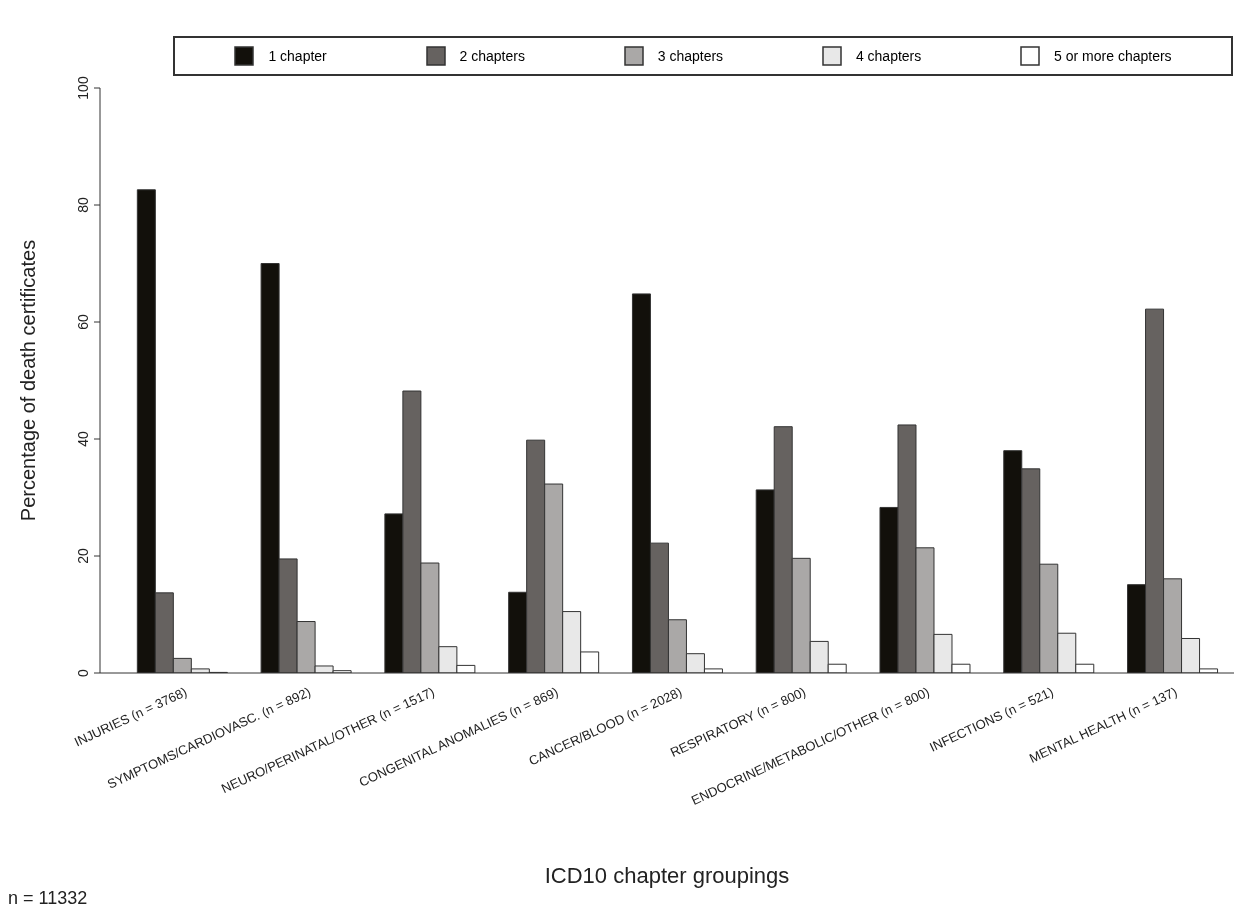  Describe the element at coordinates (83, 322) in the screenshot. I see `y-tick-label: 60` at that location.